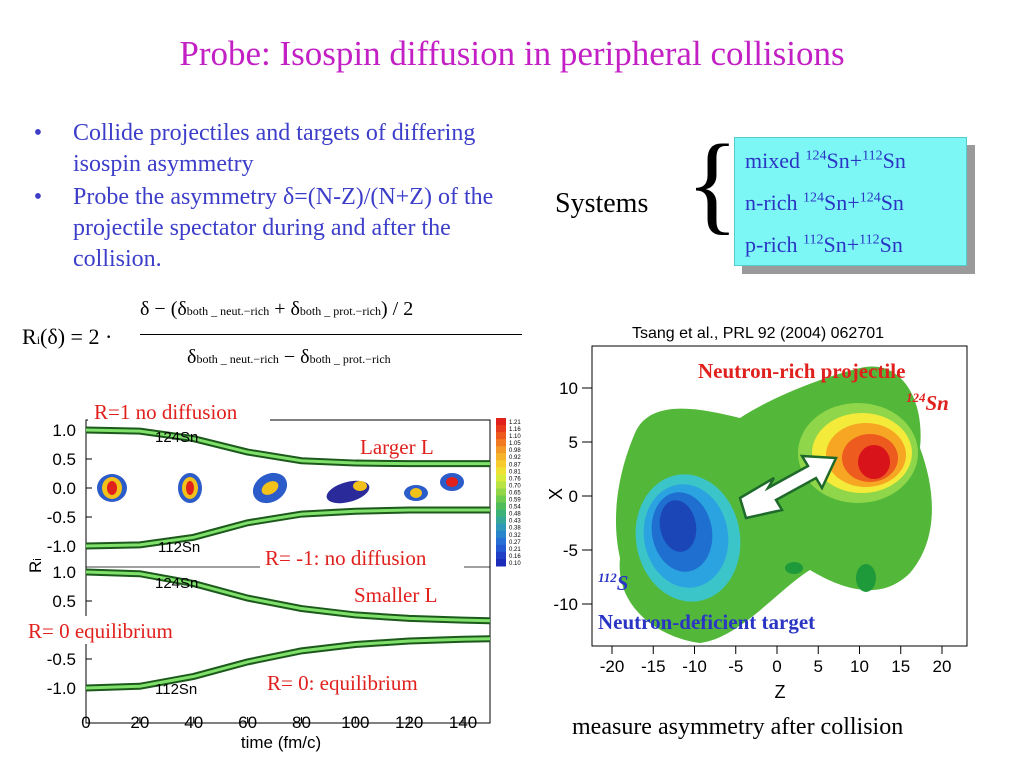 This screenshot has height=768, width=1024. What do you see at coordinates (927, 402) in the screenshot?
I see `label-124sn: 124Sn` at bounding box center [927, 402].